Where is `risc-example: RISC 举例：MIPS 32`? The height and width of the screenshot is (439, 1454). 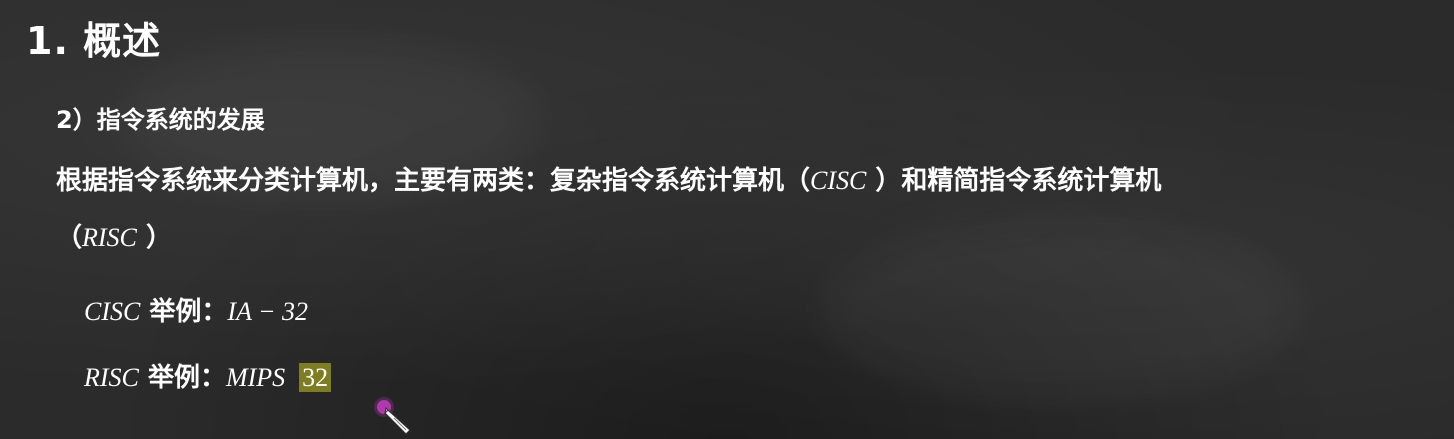 risc-example: RISC 举例：MIPS 32 is located at coordinates (208, 375).